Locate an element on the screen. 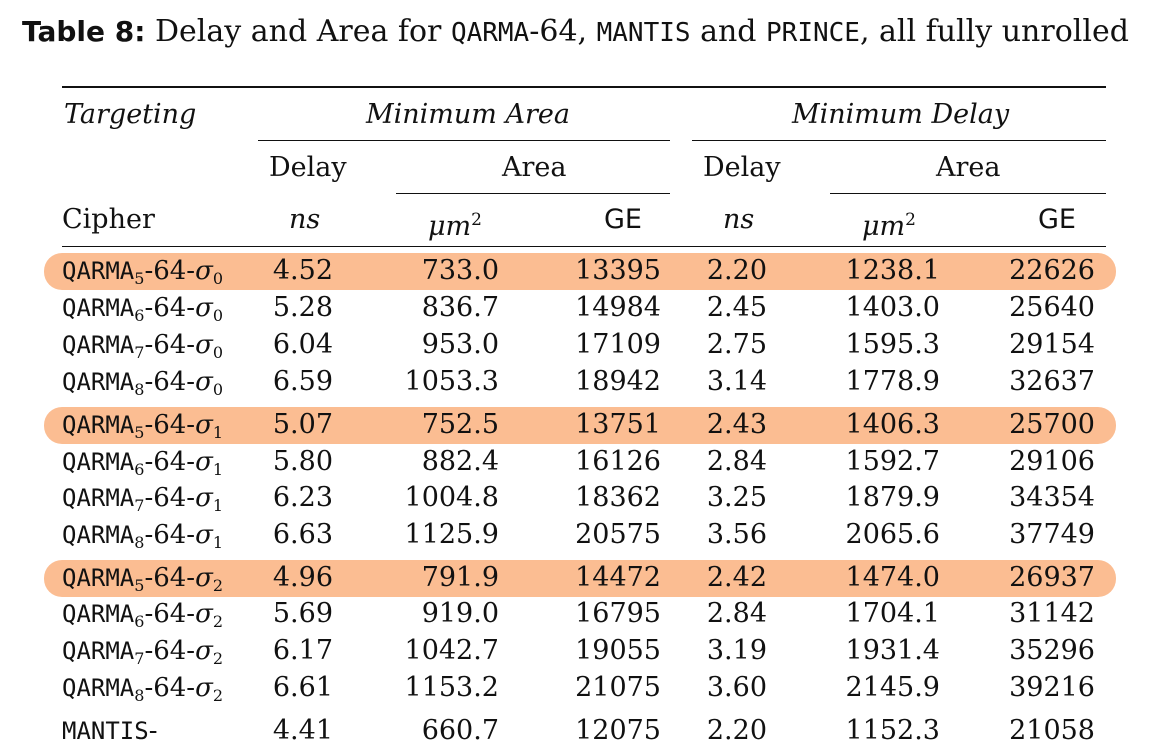  top-rule is located at coordinates (584, 87).